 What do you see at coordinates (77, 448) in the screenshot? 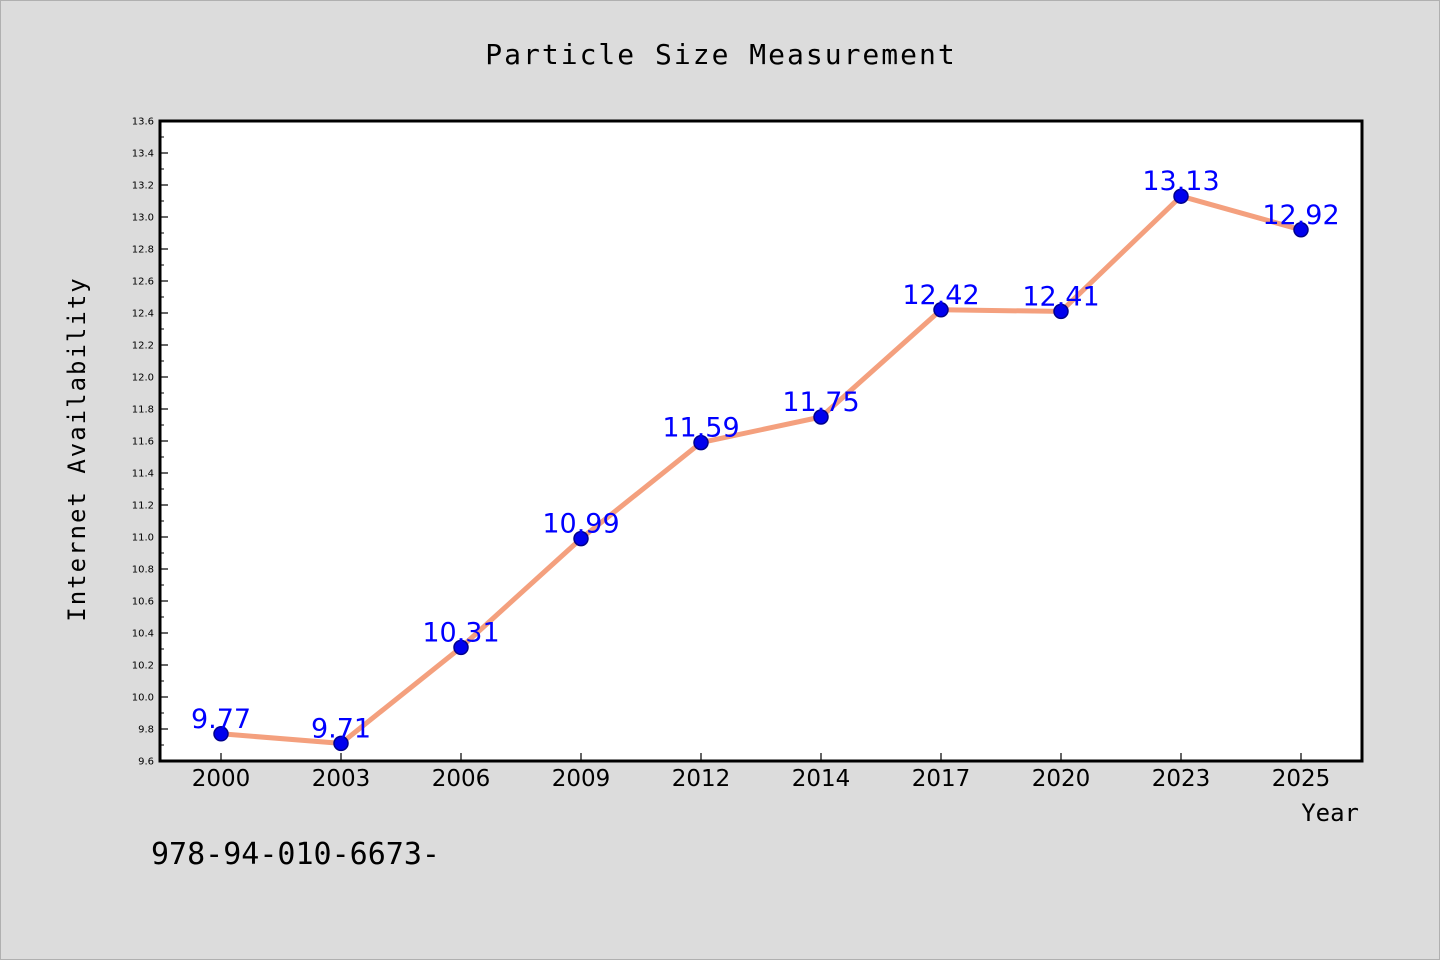
I see `y-axis-label: Internet Availability` at bounding box center [77, 448].